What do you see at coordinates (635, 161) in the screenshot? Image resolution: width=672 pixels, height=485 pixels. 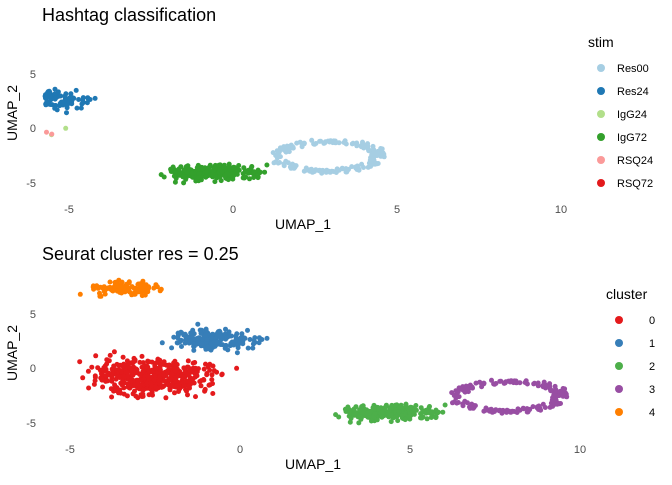 I see `legend-label: RSQ24` at bounding box center [635, 161].